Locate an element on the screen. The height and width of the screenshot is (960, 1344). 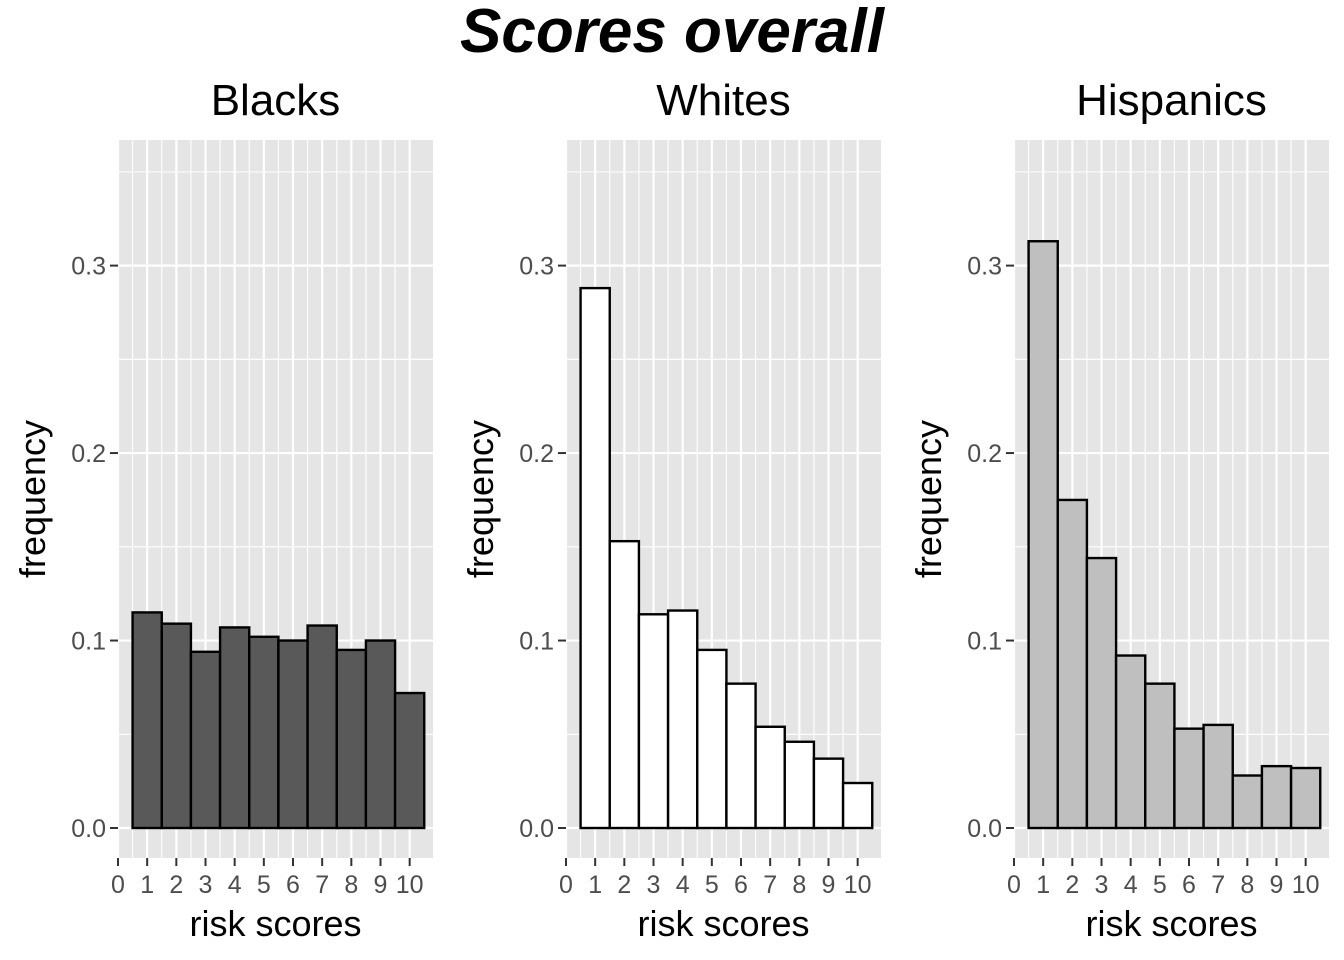
panel-title: Whites is located at coordinates (723, 100).